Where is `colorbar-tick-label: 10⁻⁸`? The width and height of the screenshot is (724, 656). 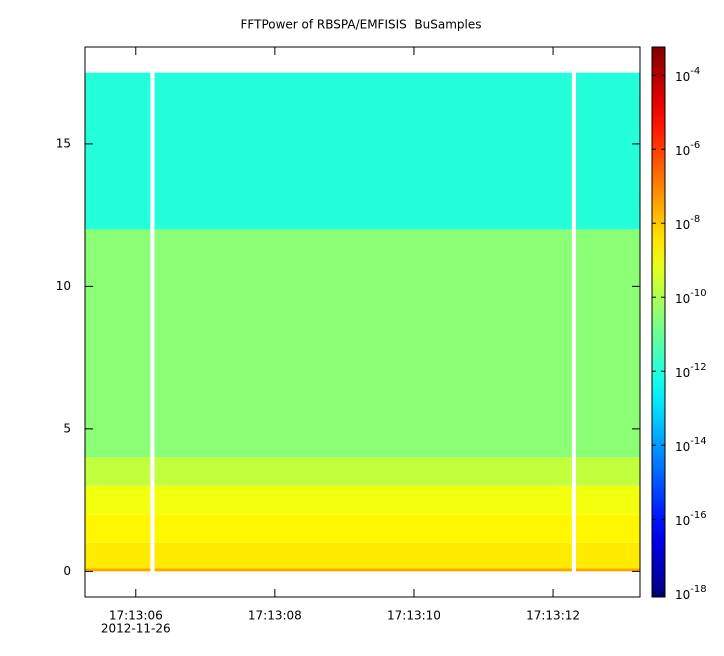 colorbar-tick-label: 10⁻⁸ is located at coordinates (687, 223).